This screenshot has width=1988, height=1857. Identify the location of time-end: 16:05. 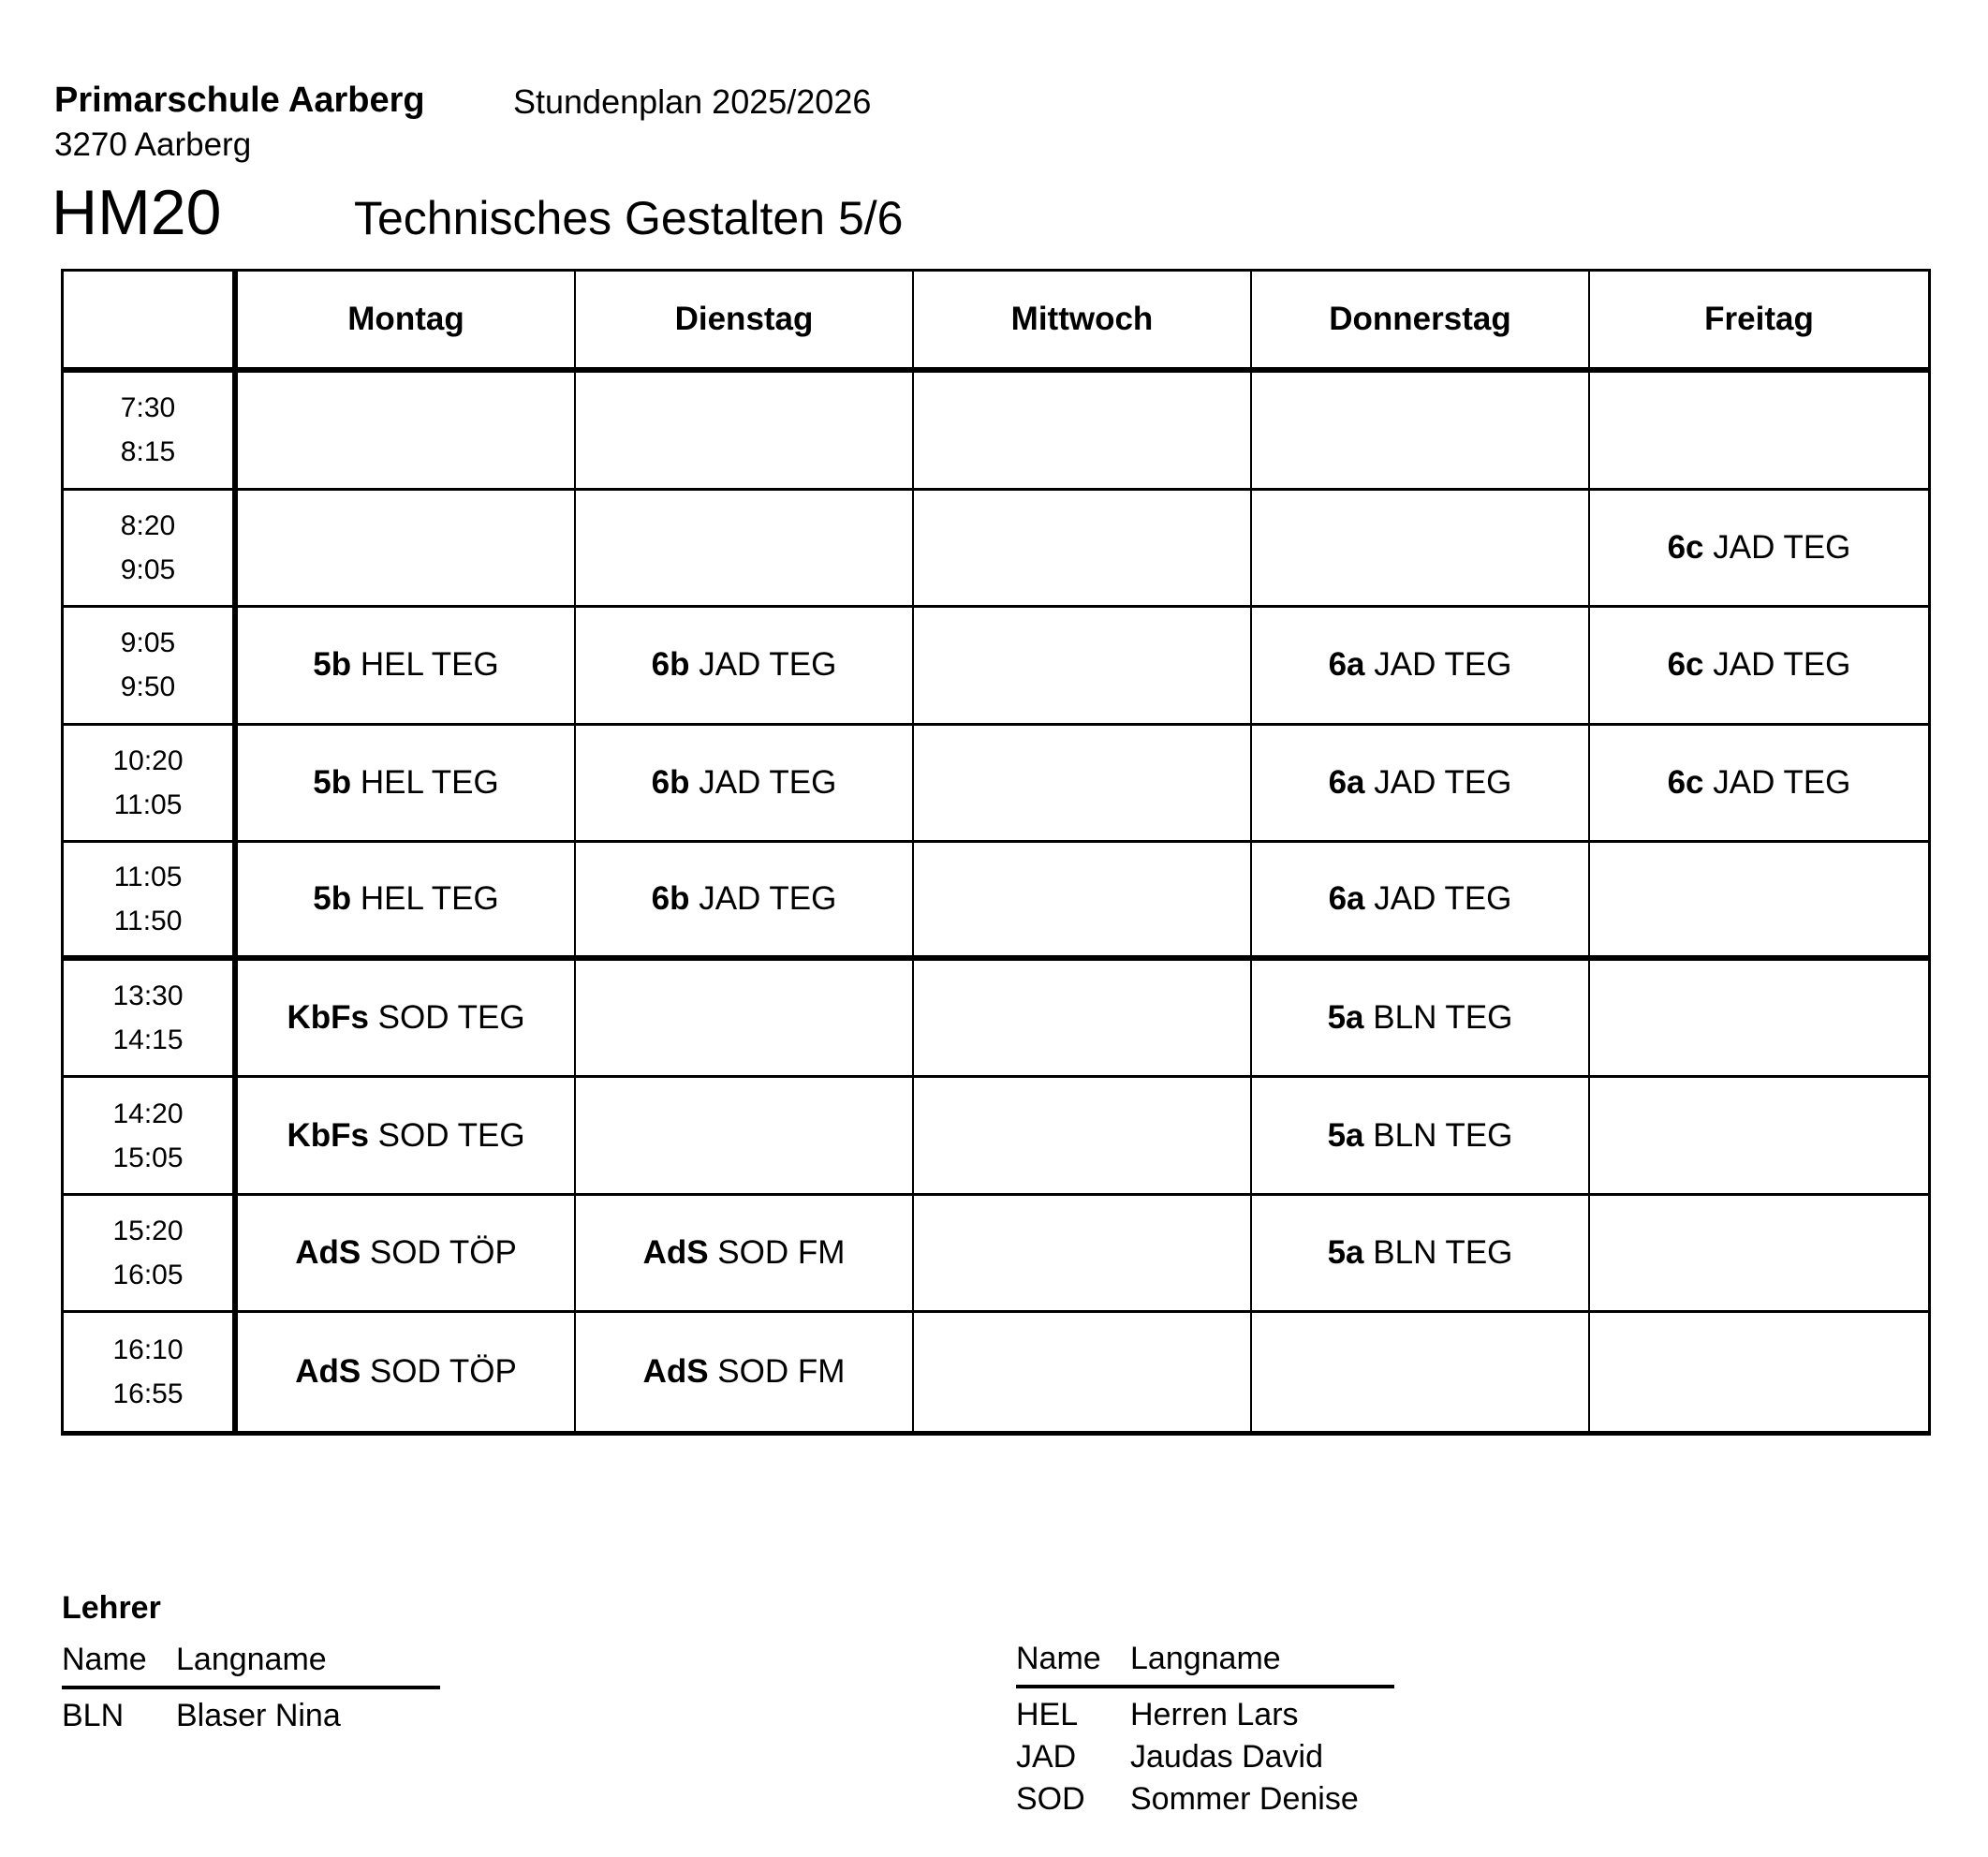
(148, 1275).